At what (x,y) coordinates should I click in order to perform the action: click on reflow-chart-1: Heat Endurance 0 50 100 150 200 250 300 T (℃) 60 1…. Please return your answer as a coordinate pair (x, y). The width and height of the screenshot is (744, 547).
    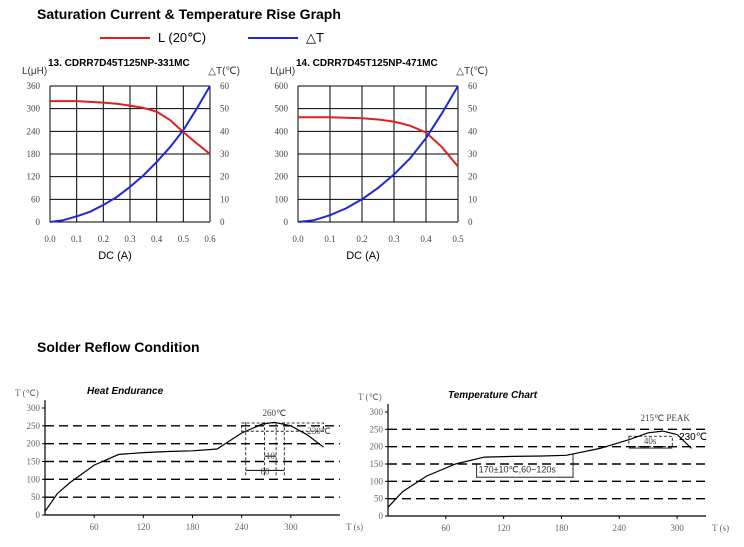
    Looking at the image, I should click on (189, 459).